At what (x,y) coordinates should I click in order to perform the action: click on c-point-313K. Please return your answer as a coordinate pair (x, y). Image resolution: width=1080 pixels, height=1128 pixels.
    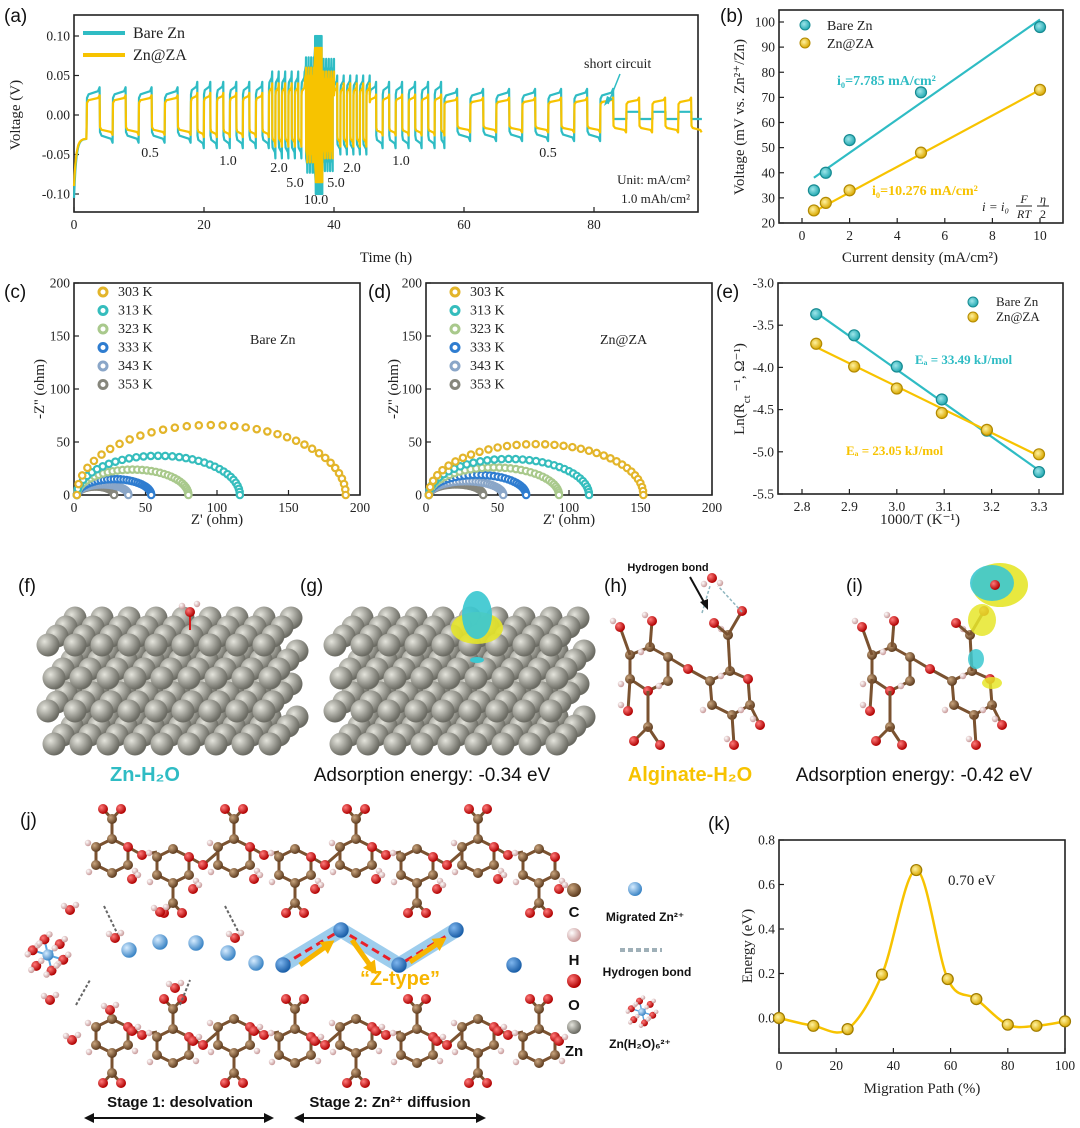
    Looking at the image, I should click on (165, 456).